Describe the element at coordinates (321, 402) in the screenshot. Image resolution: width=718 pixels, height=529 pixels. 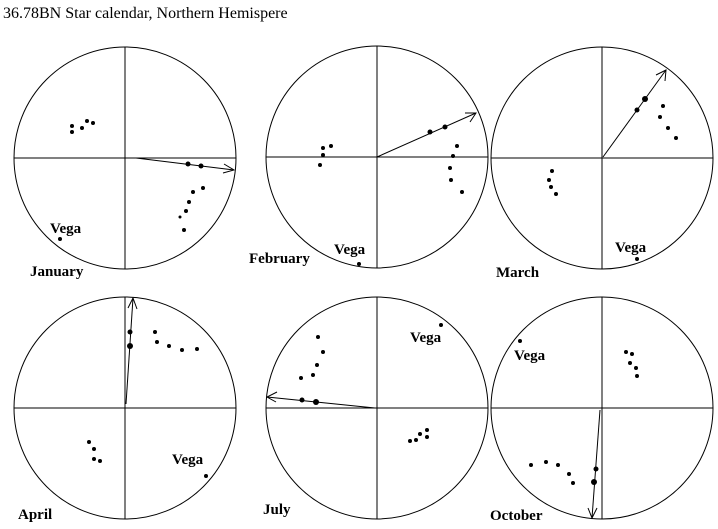
I see `pointer-arrow-july` at that location.